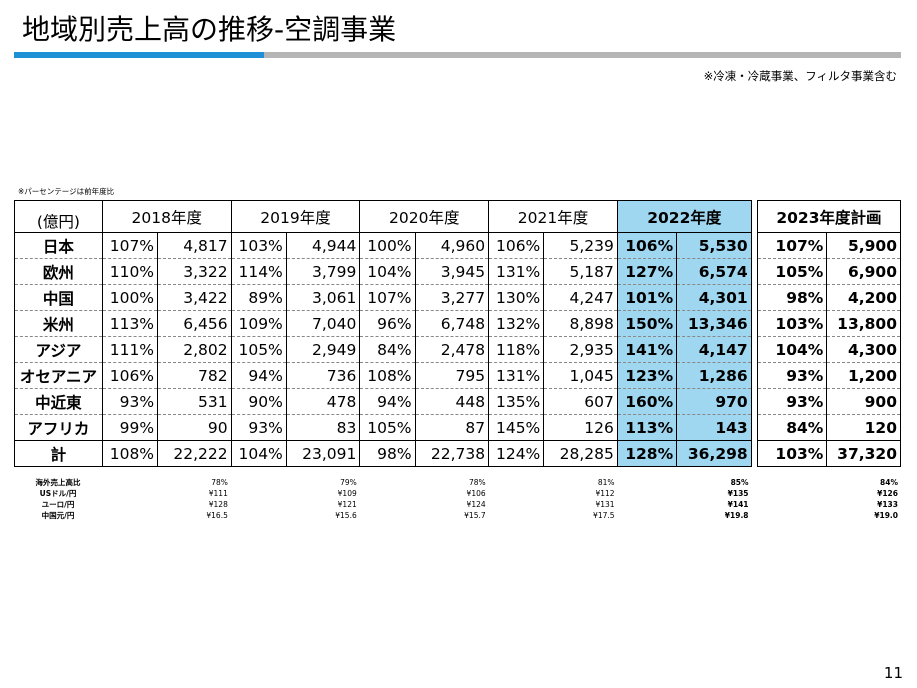 Image resolution: width=917 pixels, height=688 pixels. I want to click on sales-value-cell: 3,322, so click(194, 271).